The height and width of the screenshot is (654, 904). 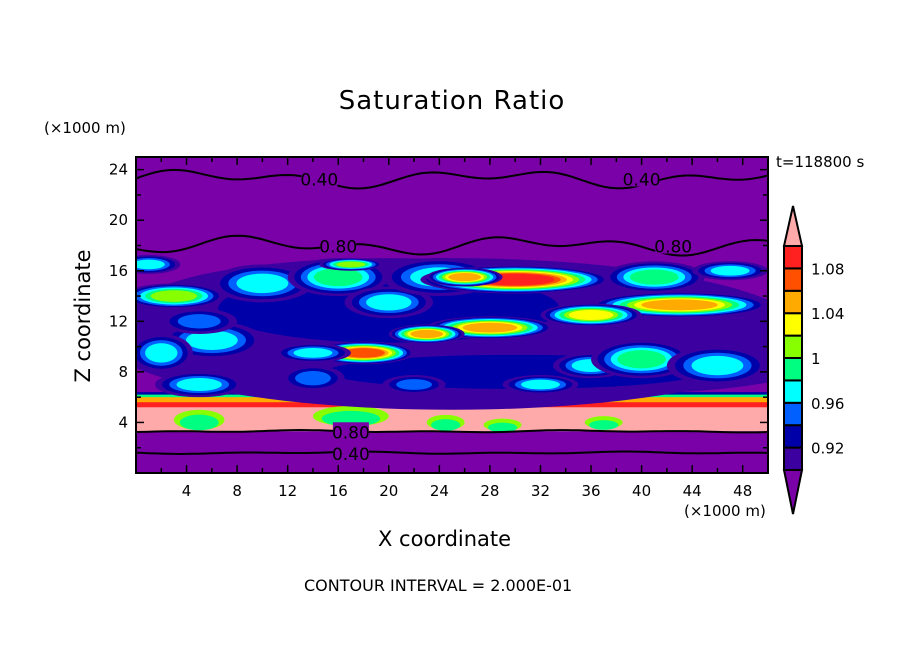 I want to click on colorbar-over-arrow, so click(x=793, y=226).